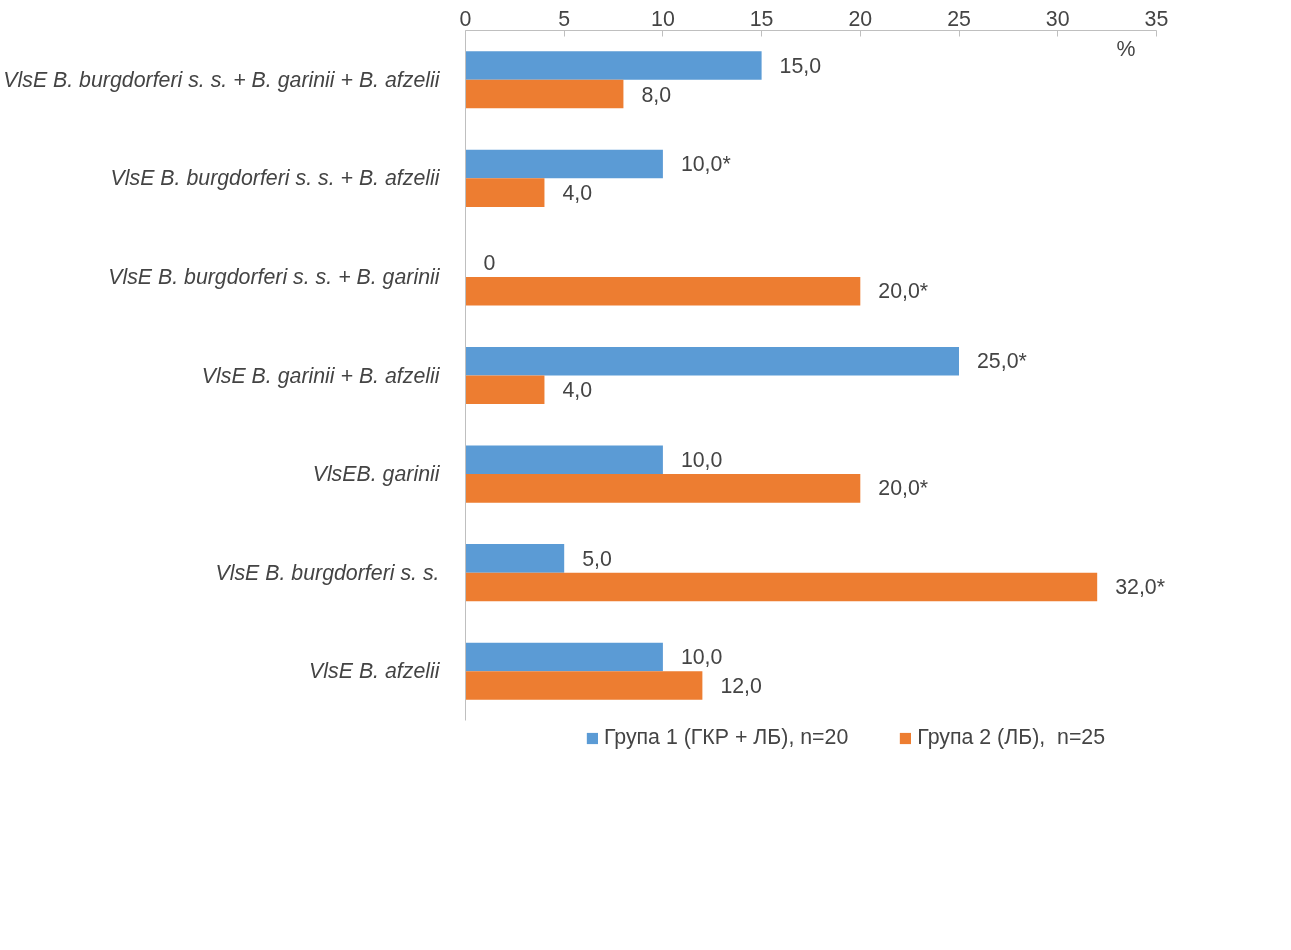 This screenshot has width=1291, height=950. I want to click on y-tick-label: VlsE B. afzelii, so click(375, 671).